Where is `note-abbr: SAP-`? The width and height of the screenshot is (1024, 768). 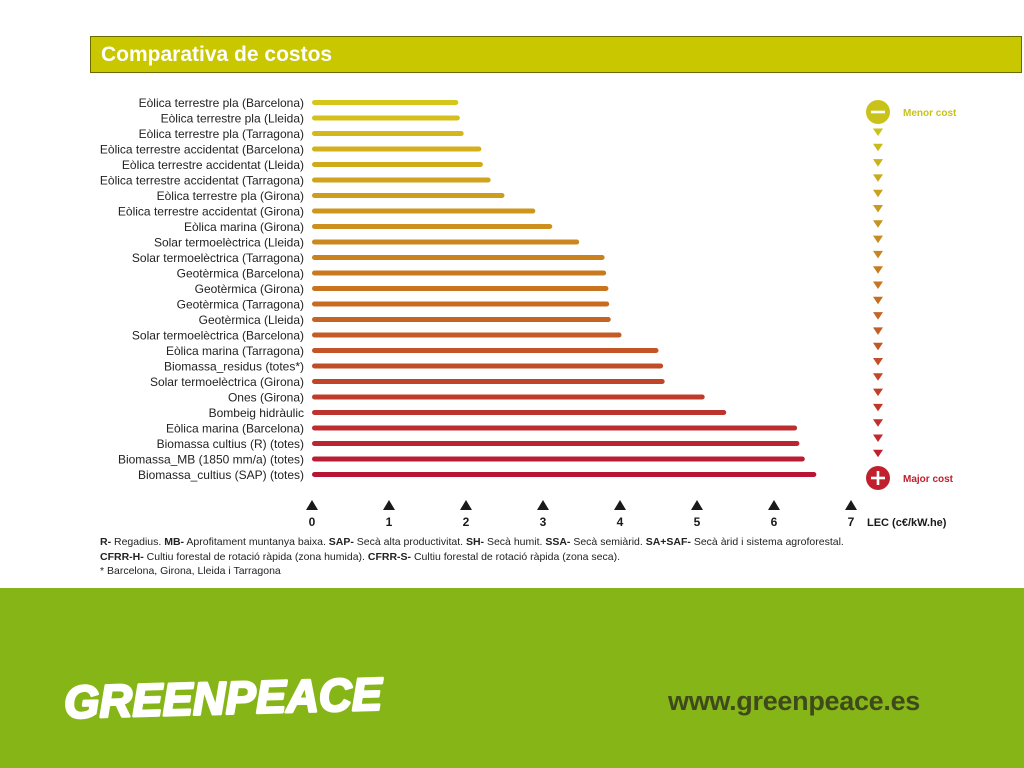 note-abbr: SAP- is located at coordinates (341, 542).